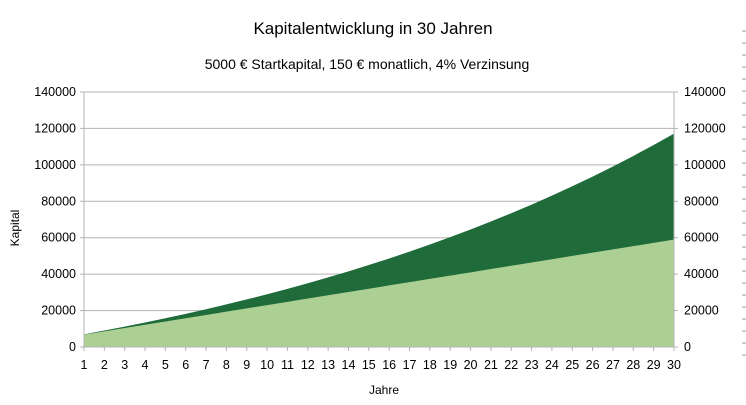  Describe the element at coordinates (58, 238) in the screenshot. I see `y-tick-label-left-3: 60000` at that location.